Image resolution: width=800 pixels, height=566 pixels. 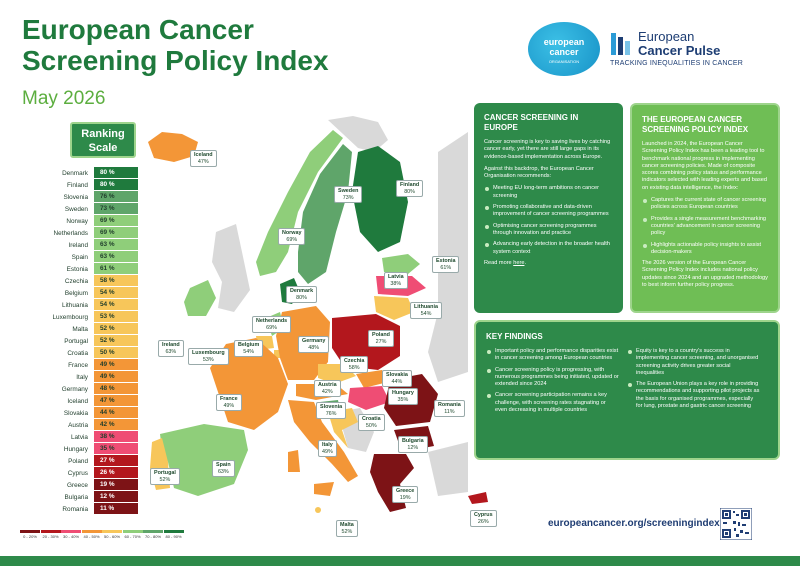 What do you see at coordinates (405, 491) in the screenshot?
I see `map-label-country: Greece` at bounding box center [405, 491].